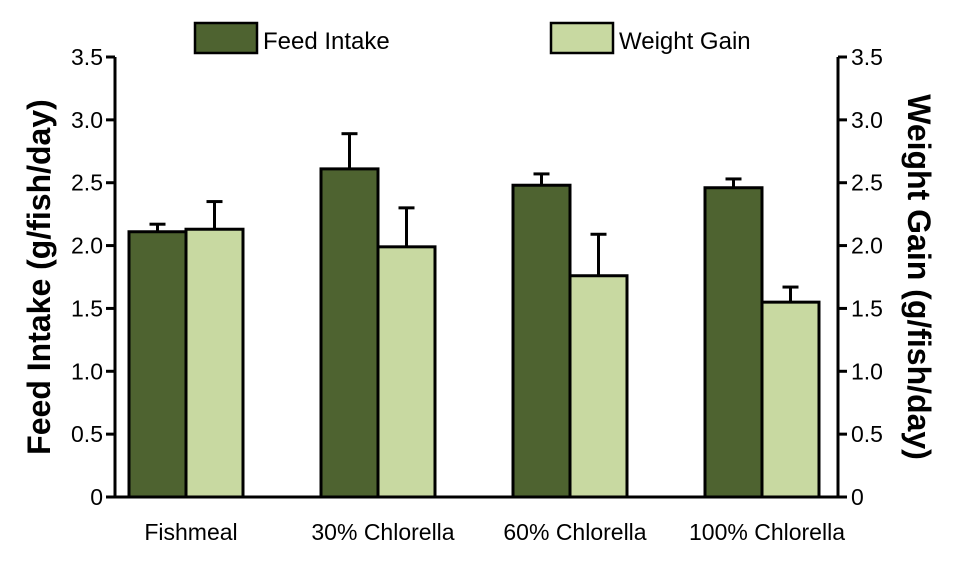 The image size is (960, 582). I want to click on legend: Feed Intake Weight Gain, so click(472, 38).